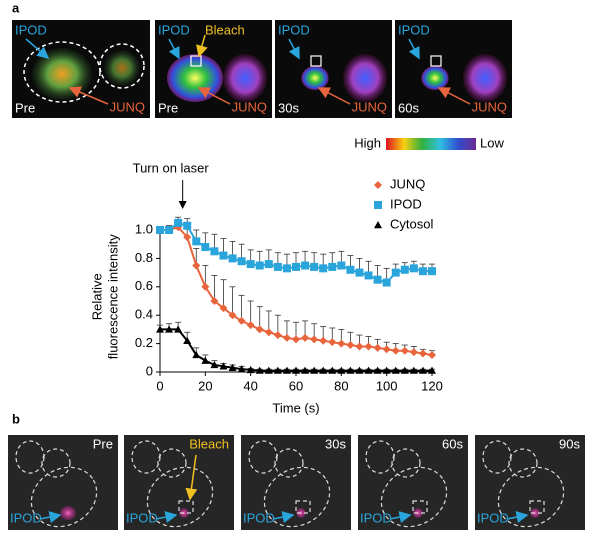 The image size is (600, 538). I want to click on junq-label: JUNQ, so click(369, 106).